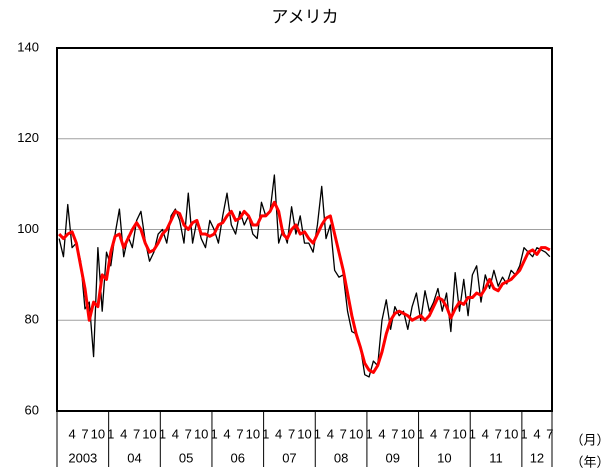 This screenshot has width=609, height=476. Describe the element at coordinates (186, 457) in the screenshot. I see `year-label: 05` at that location.